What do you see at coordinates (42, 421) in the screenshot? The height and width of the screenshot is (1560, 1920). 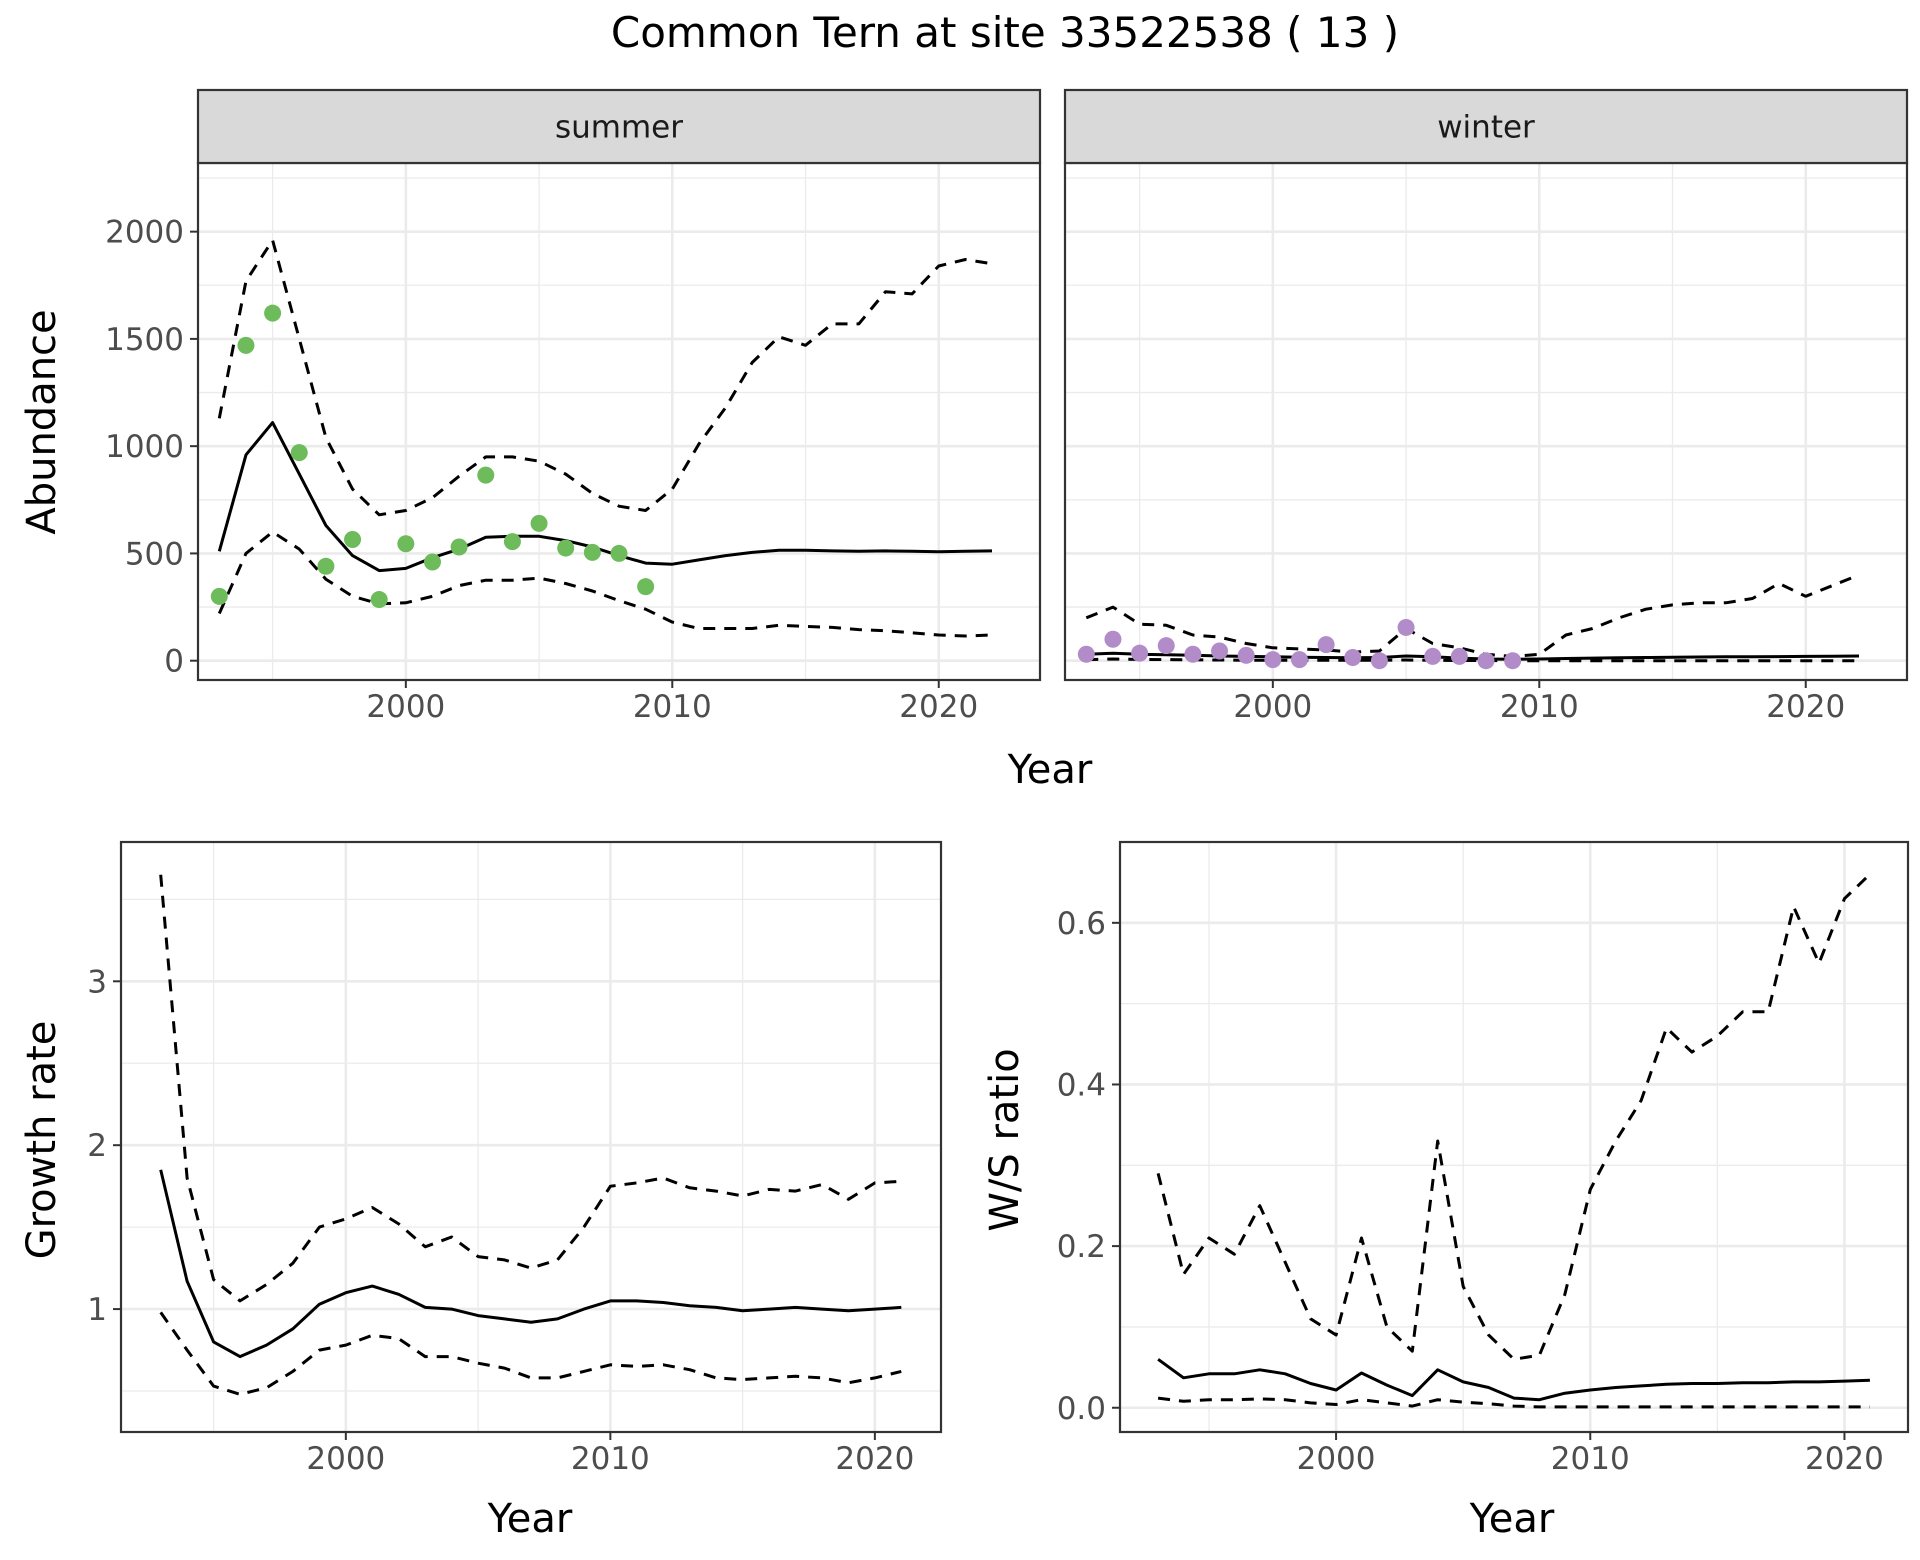 I see `abundance-y-axis-label: Abundance` at bounding box center [42, 421].